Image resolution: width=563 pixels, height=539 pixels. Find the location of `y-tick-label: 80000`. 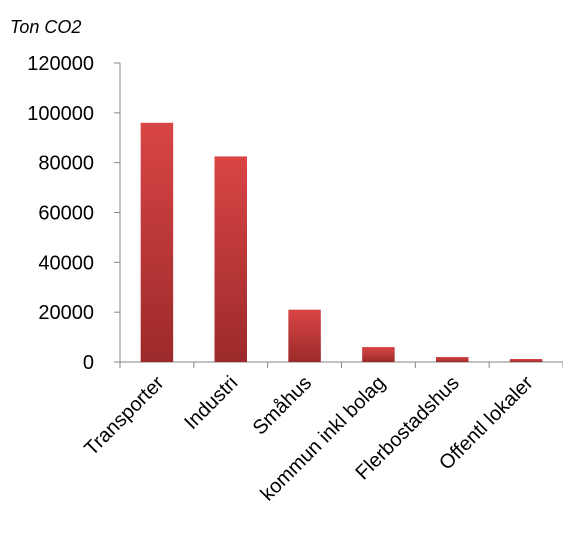

y-tick-label: 80000 is located at coordinates (66, 164).